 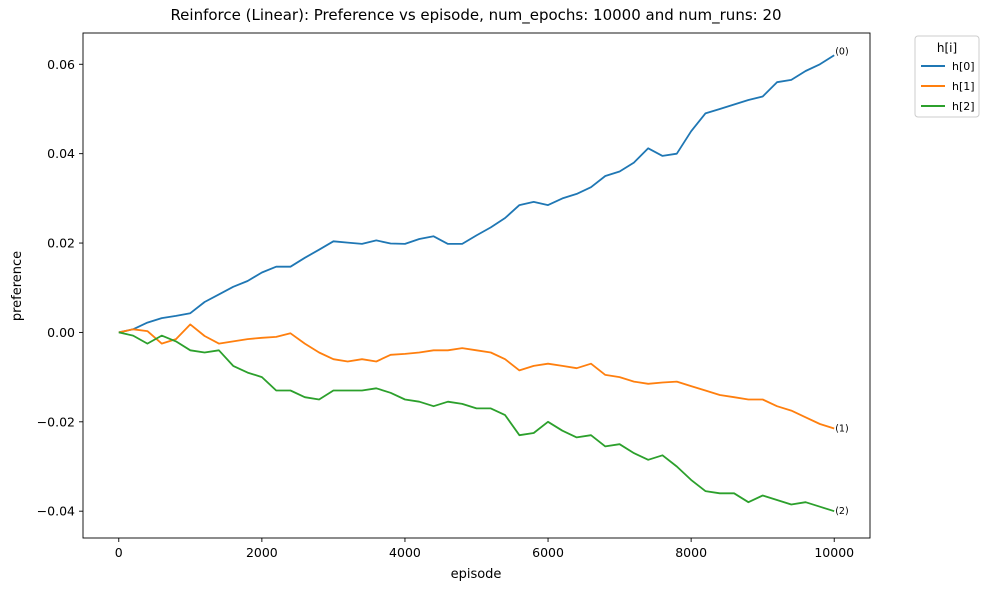 I want to click on x-axis-label: episode, so click(x=476, y=574).